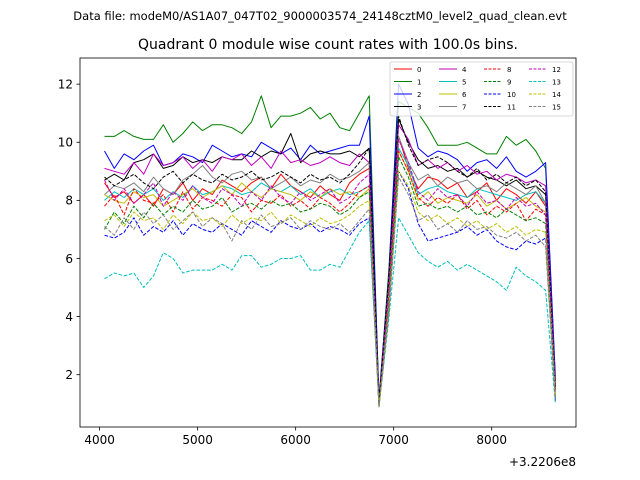  What do you see at coordinates (197, 440) in the screenshot?
I see `x-tick-label: 5000` at bounding box center [197, 440].